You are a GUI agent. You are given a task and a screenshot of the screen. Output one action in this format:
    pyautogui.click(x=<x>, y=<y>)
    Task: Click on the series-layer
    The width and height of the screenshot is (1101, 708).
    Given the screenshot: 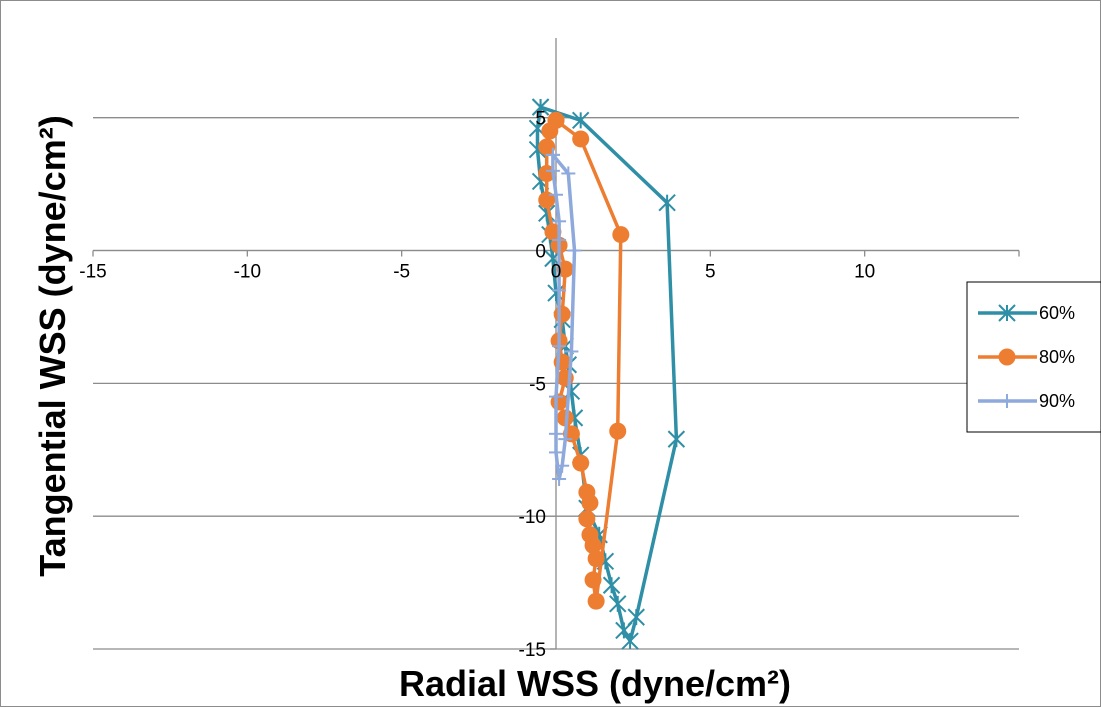 What is the action you would take?
    pyautogui.click(x=607, y=374)
    